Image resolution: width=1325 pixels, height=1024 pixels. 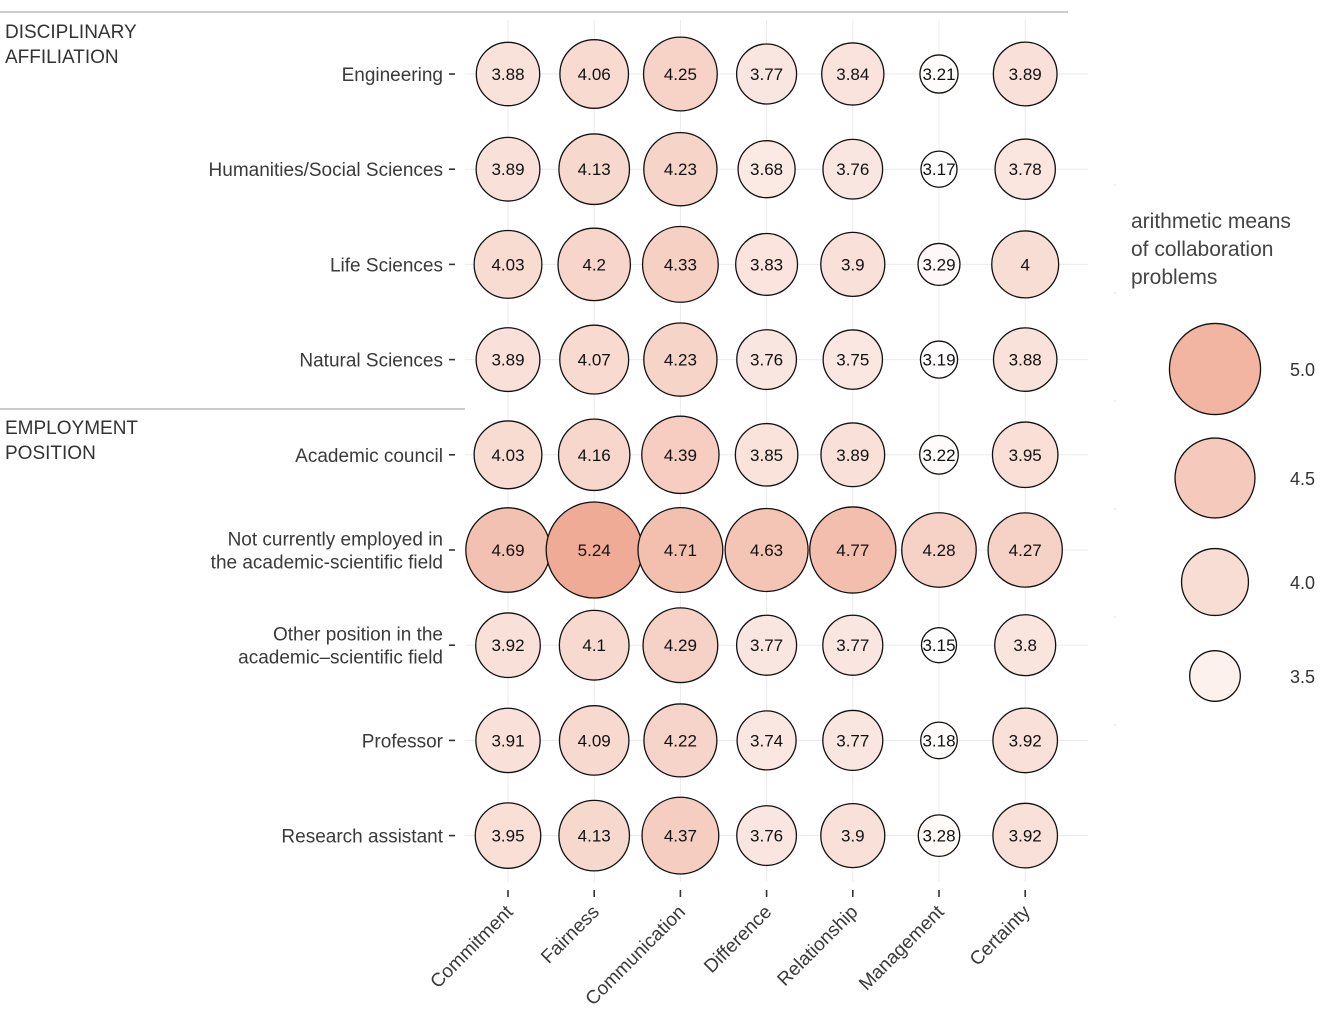 I want to click on row-label-2: Life Sciences, so click(x=386, y=265).